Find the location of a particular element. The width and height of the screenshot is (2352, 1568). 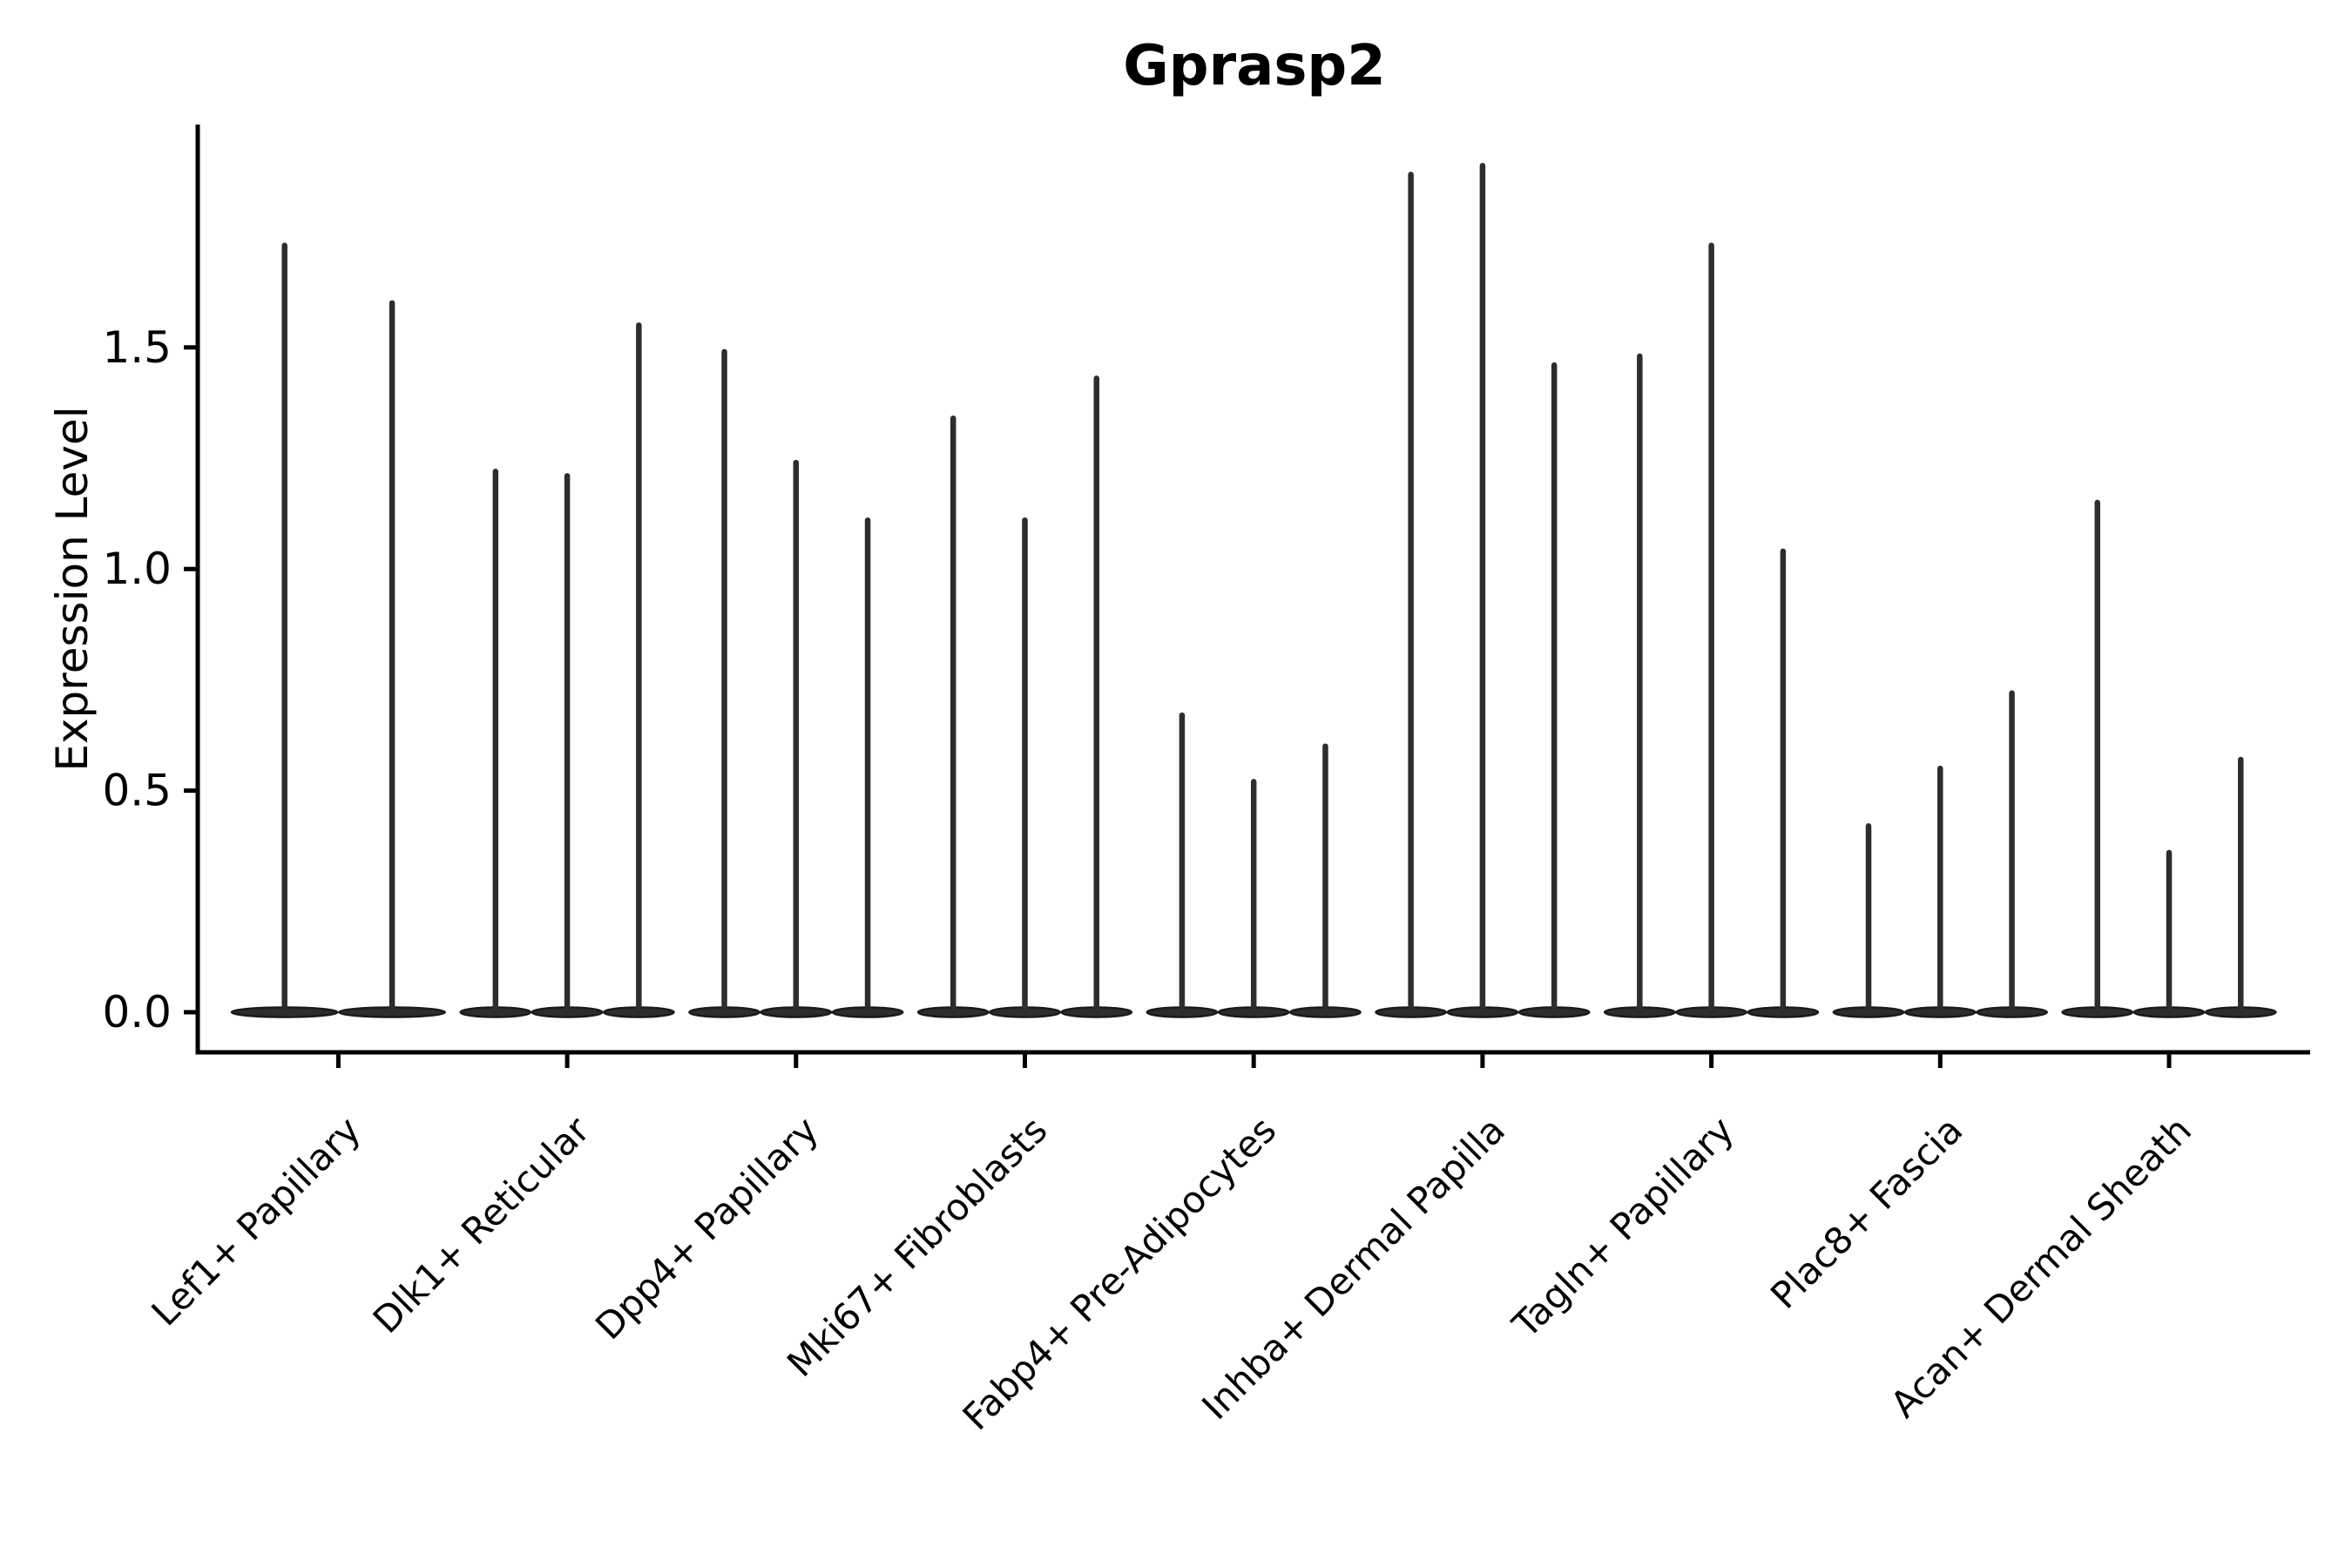

y-axis-label: Expression Level is located at coordinates (72, 588).